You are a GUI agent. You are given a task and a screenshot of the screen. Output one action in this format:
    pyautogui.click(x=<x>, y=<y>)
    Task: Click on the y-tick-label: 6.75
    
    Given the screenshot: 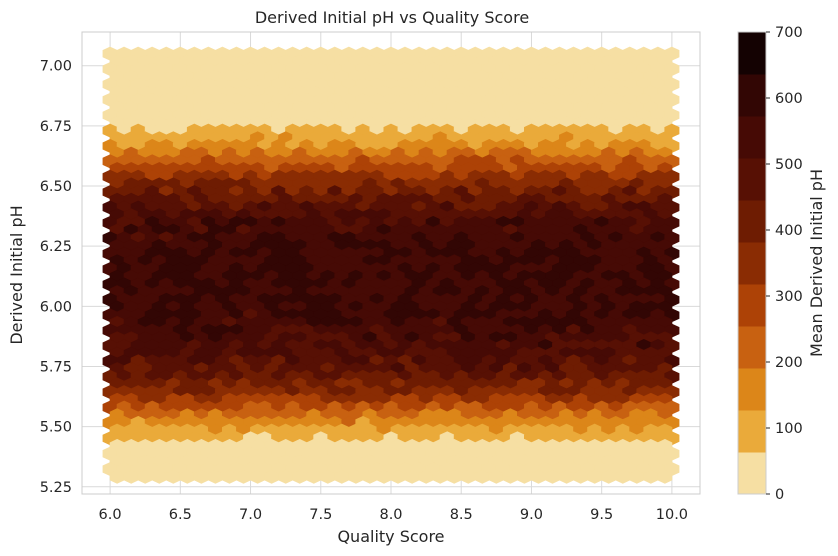 What is the action you would take?
    pyautogui.click(x=56, y=127)
    